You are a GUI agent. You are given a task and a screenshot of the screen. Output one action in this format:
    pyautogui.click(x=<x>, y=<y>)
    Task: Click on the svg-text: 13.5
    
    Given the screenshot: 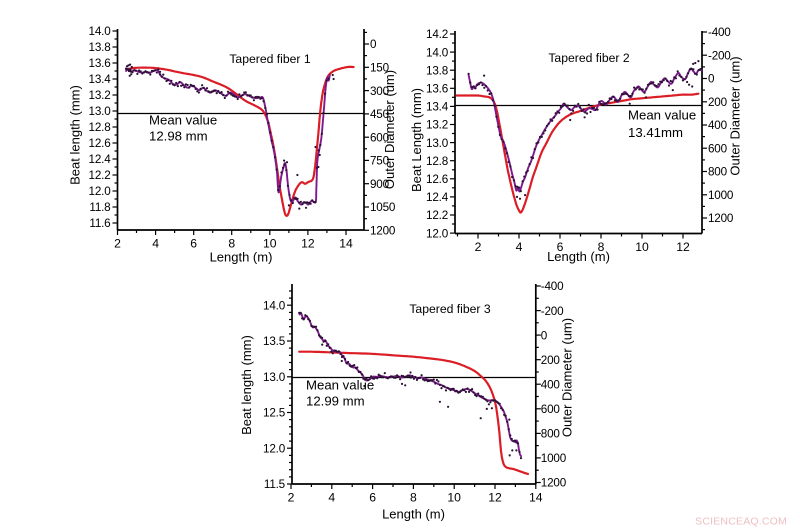 What is the action you would take?
    pyautogui.click(x=274, y=341)
    